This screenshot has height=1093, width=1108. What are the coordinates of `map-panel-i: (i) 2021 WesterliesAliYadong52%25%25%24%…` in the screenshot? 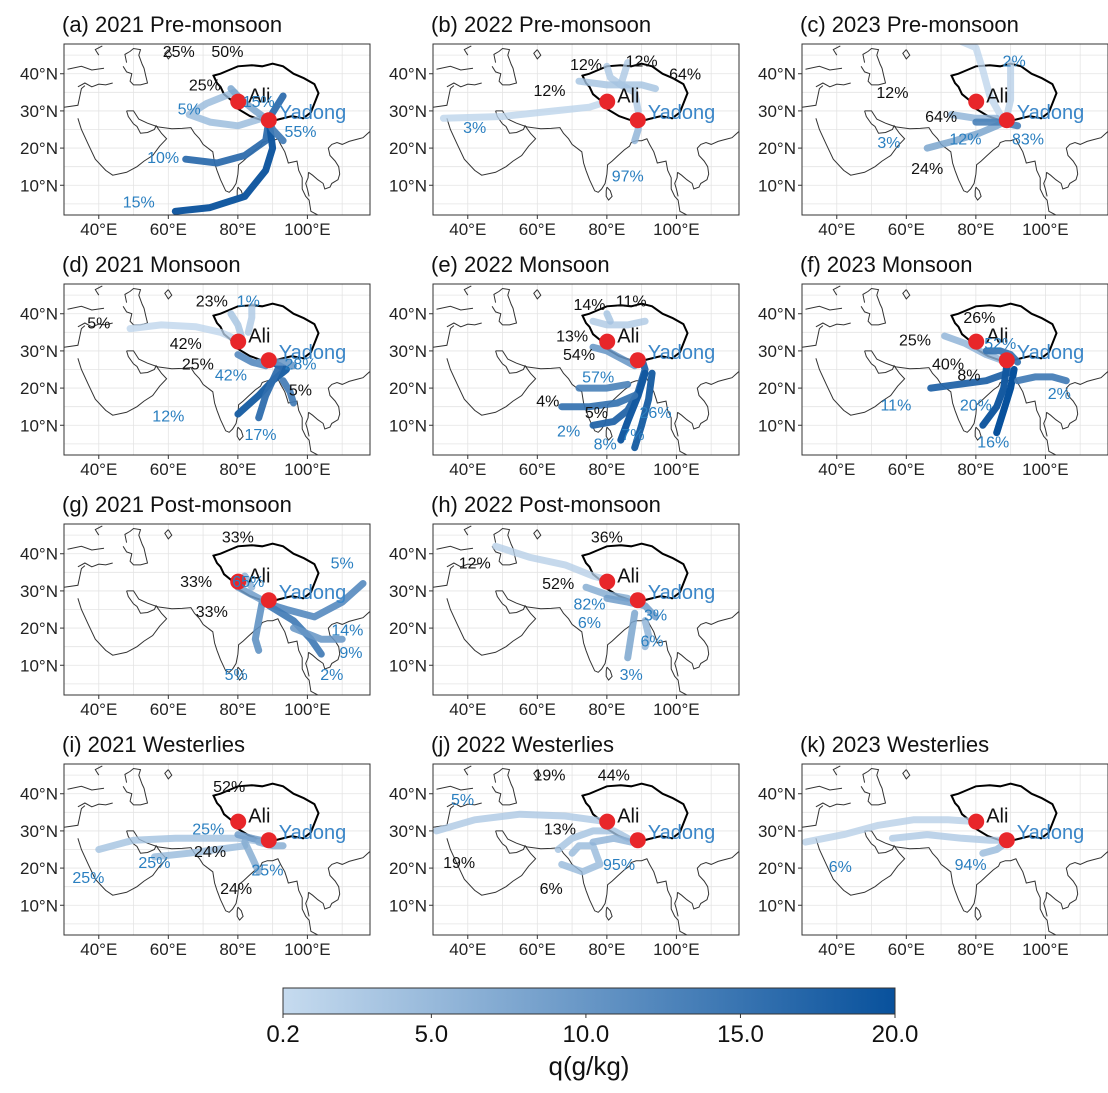 It's located at (195, 845).